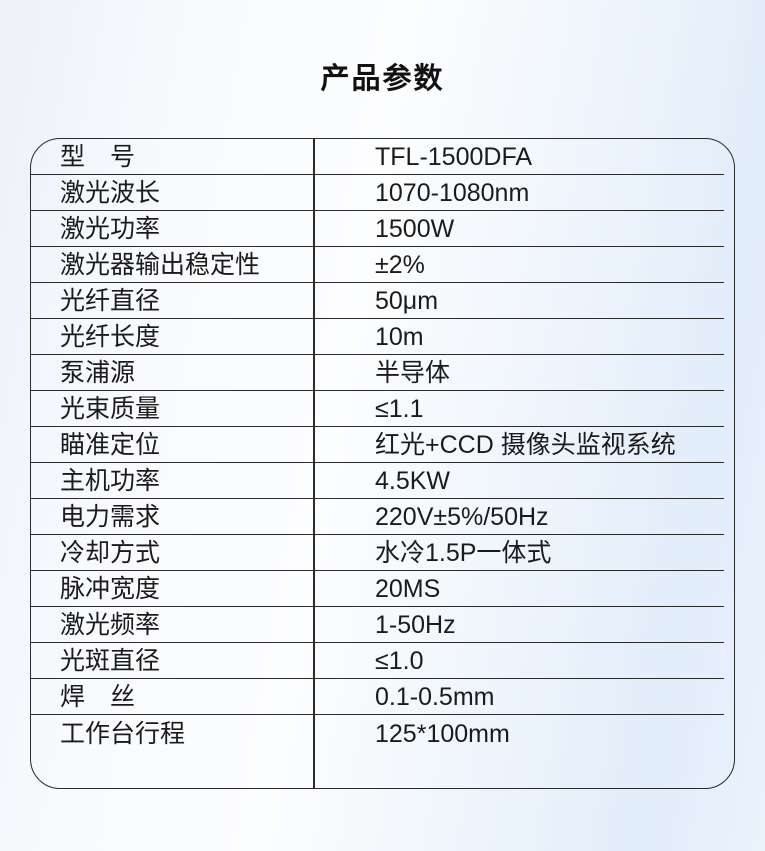  I want to click on param-label: 泵浦源, so click(98, 372).